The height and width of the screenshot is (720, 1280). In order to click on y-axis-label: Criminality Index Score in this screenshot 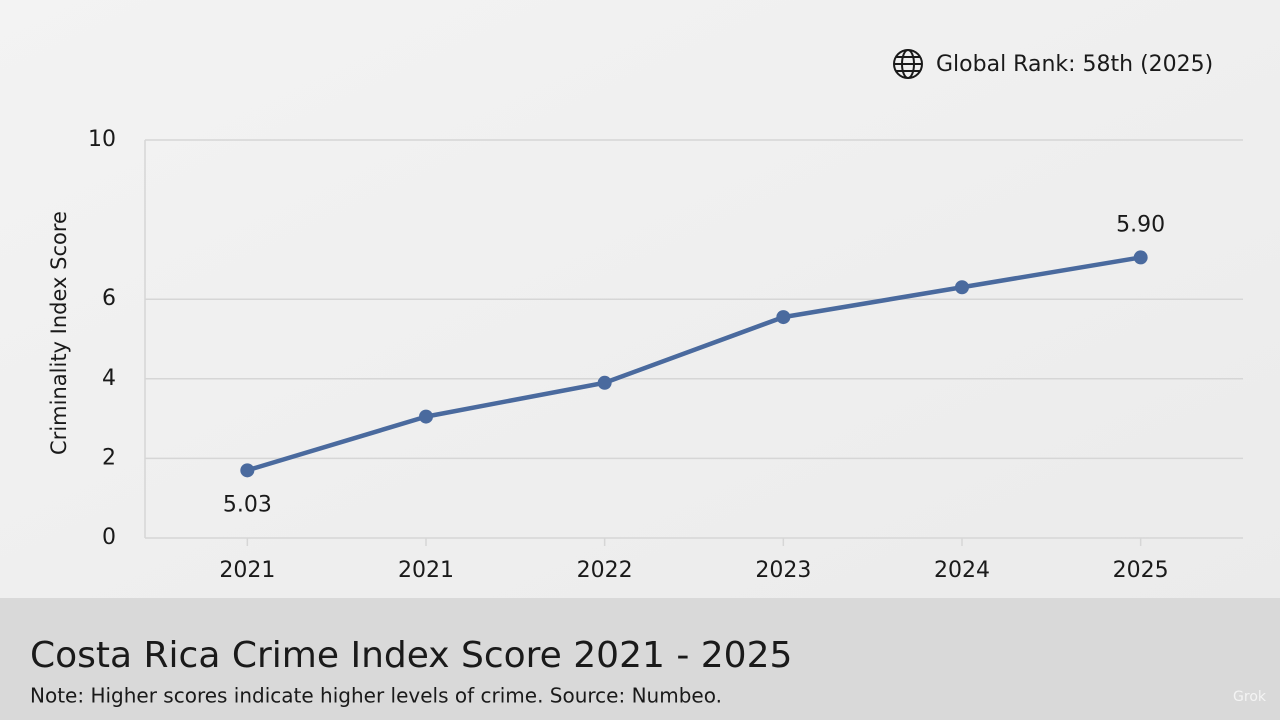, I will do `click(59, 333)`.